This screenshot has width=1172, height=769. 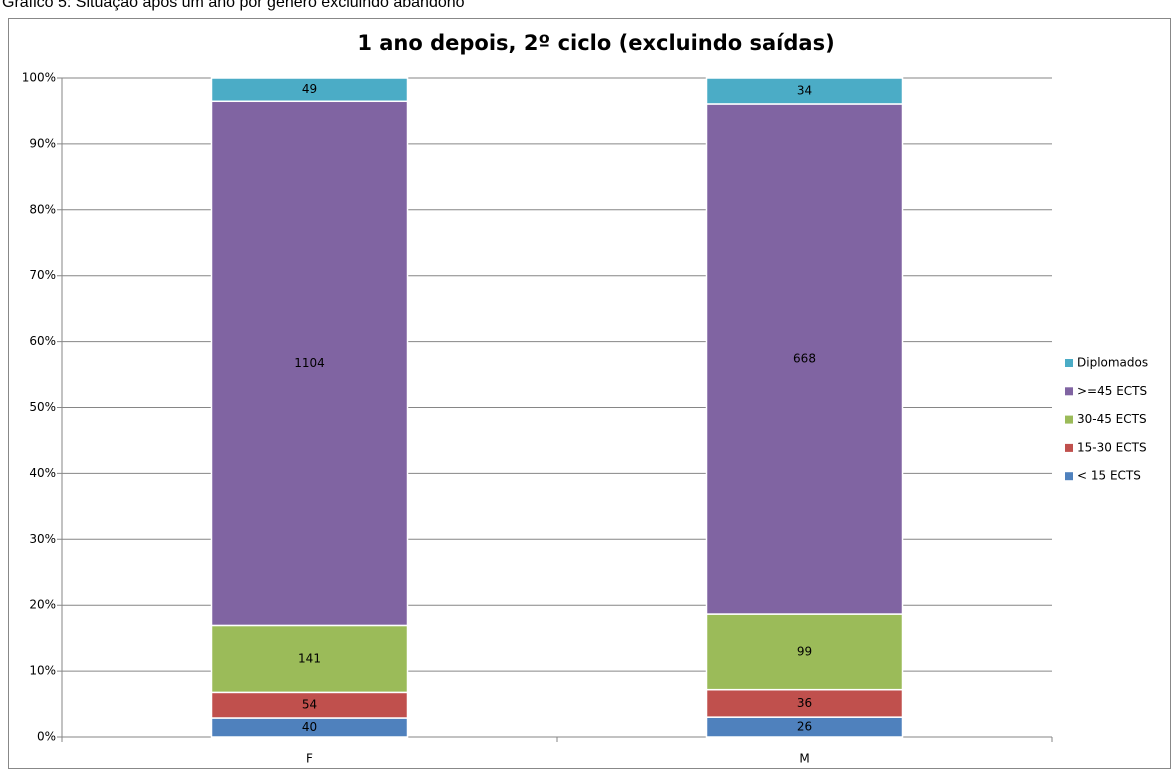 What do you see at coordinates (42, 407) in the screenshot?
I see `y-tick-label: 50%` at bounding box center [42, 407].